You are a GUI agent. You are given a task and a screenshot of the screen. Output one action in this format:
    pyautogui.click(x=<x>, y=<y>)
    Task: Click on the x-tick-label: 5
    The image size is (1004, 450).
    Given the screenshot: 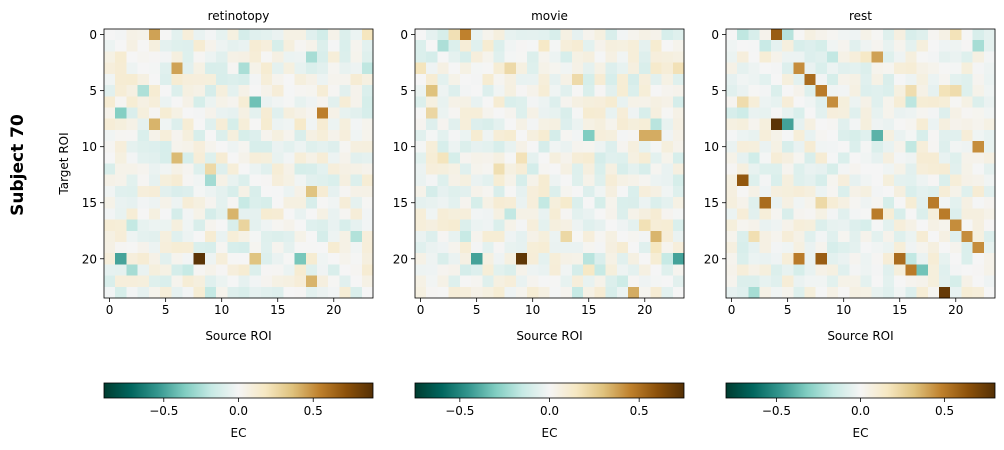 What is the action you would take?
    pyautogui.click(x=166, y=310)
    